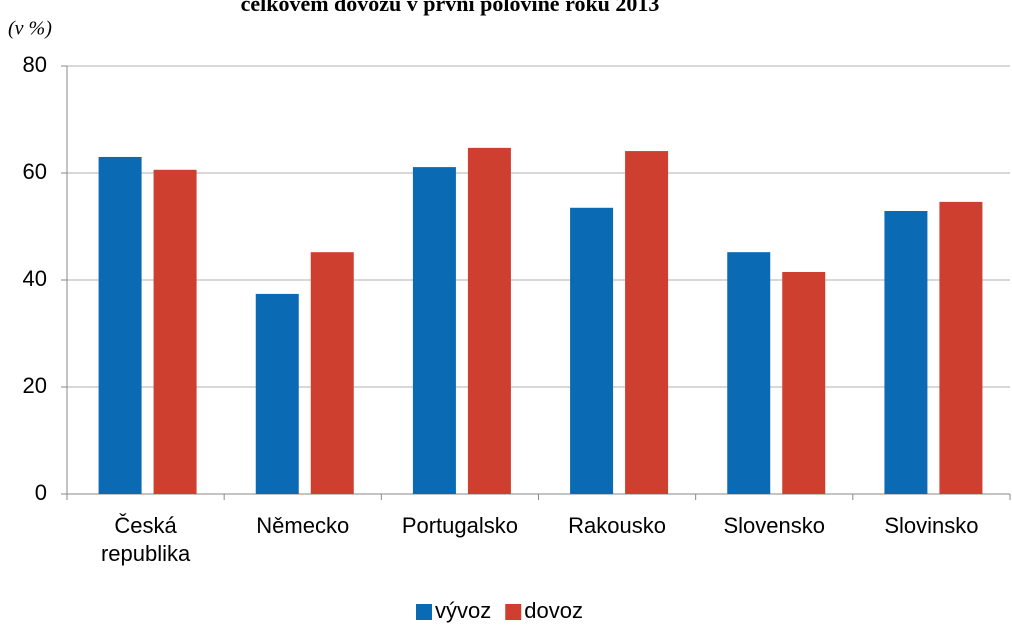  Describe the element at coordinates (35, 278) in the screenshot. I see `y-tick-label: 40` at that location.